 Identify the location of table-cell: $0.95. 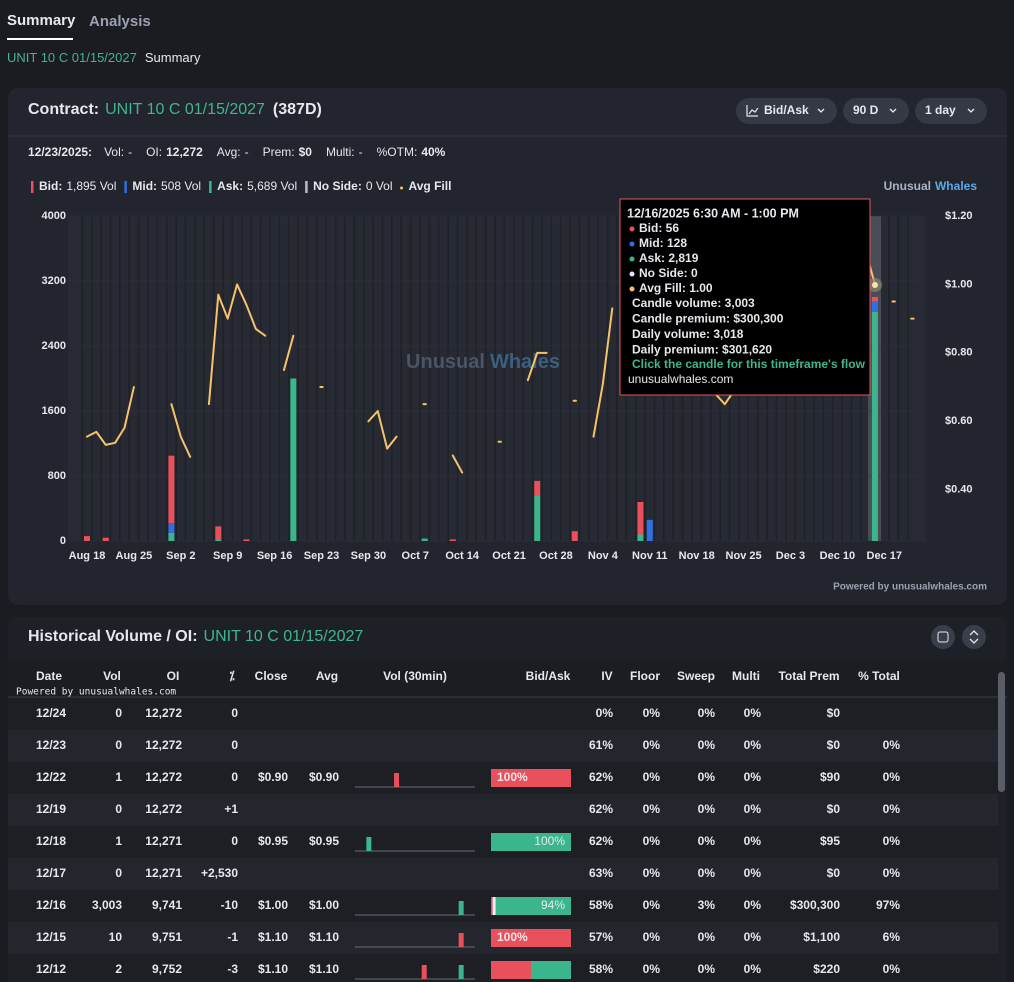
(324, 841).